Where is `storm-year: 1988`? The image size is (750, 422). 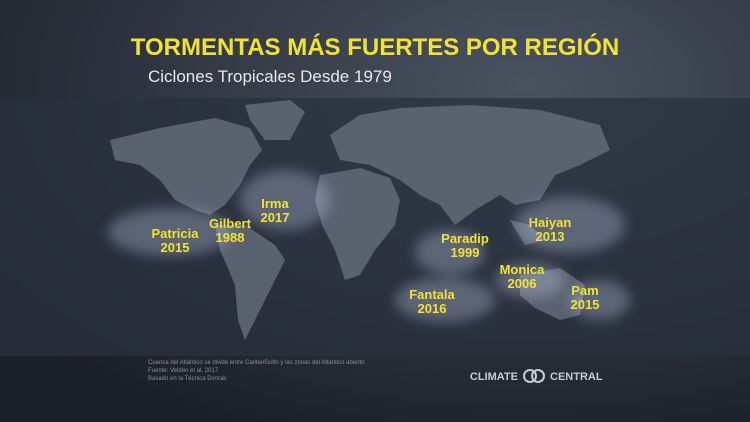 storm-year: 1988 is located at coordinates (230, 237).